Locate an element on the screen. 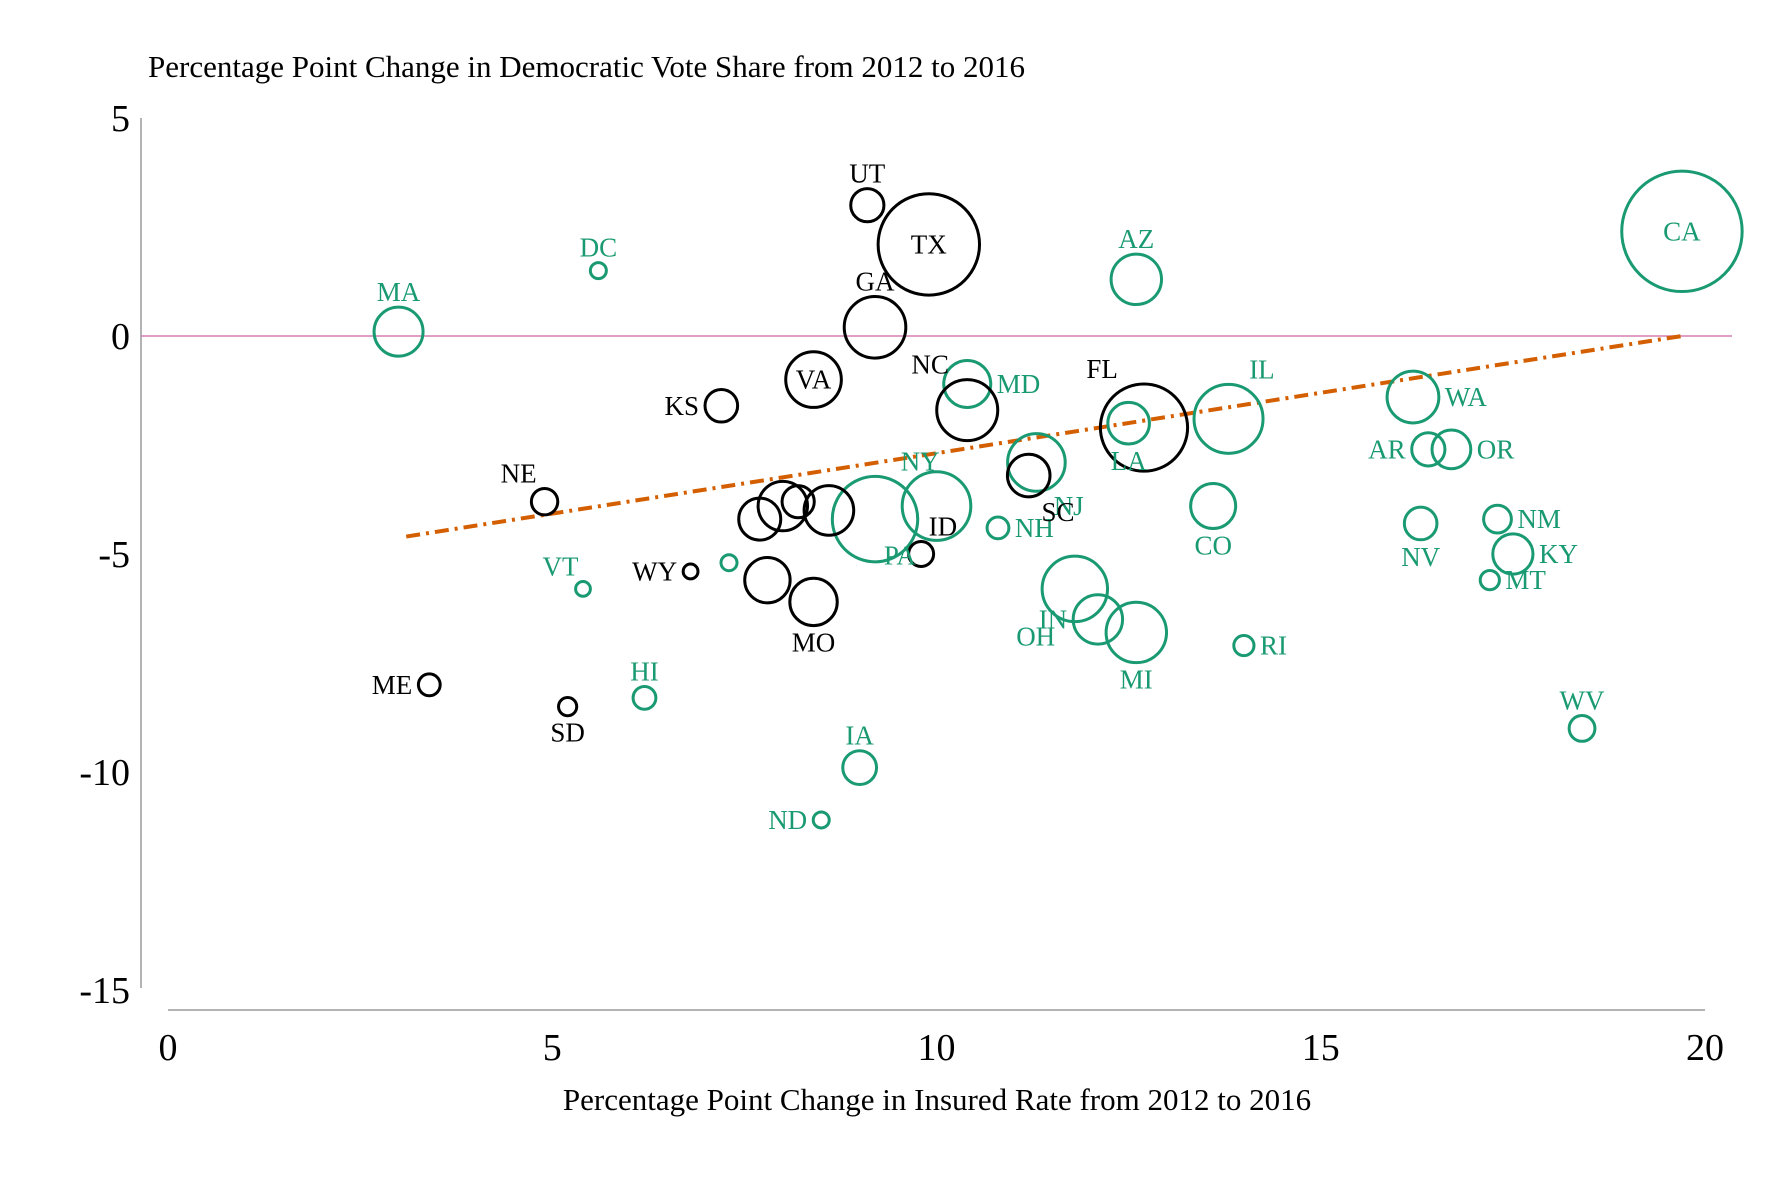  data-point-ne is located at coordinates (544, 501).